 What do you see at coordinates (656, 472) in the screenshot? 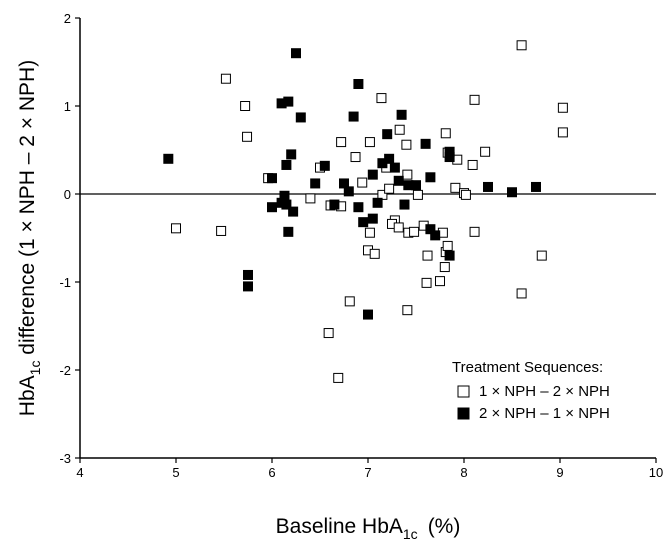
I see `x-tick-label: 10` at bounding box center [656, 472].